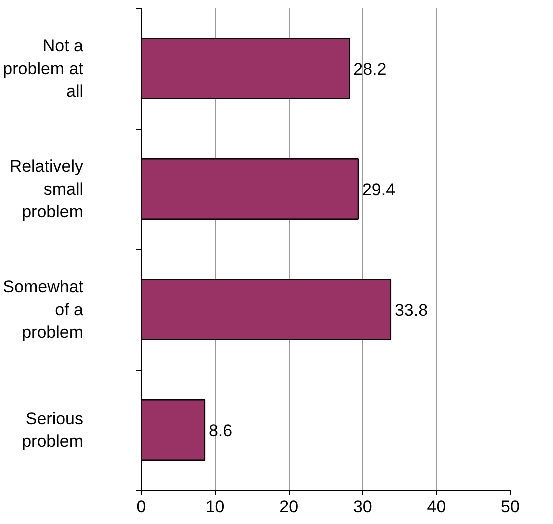 The width and height of the screenshot is (553, 524). What do you see at coordinates (289, 507) in the screenshot?
I see `x-tick-label: 20` at bounding box center [289, 507].